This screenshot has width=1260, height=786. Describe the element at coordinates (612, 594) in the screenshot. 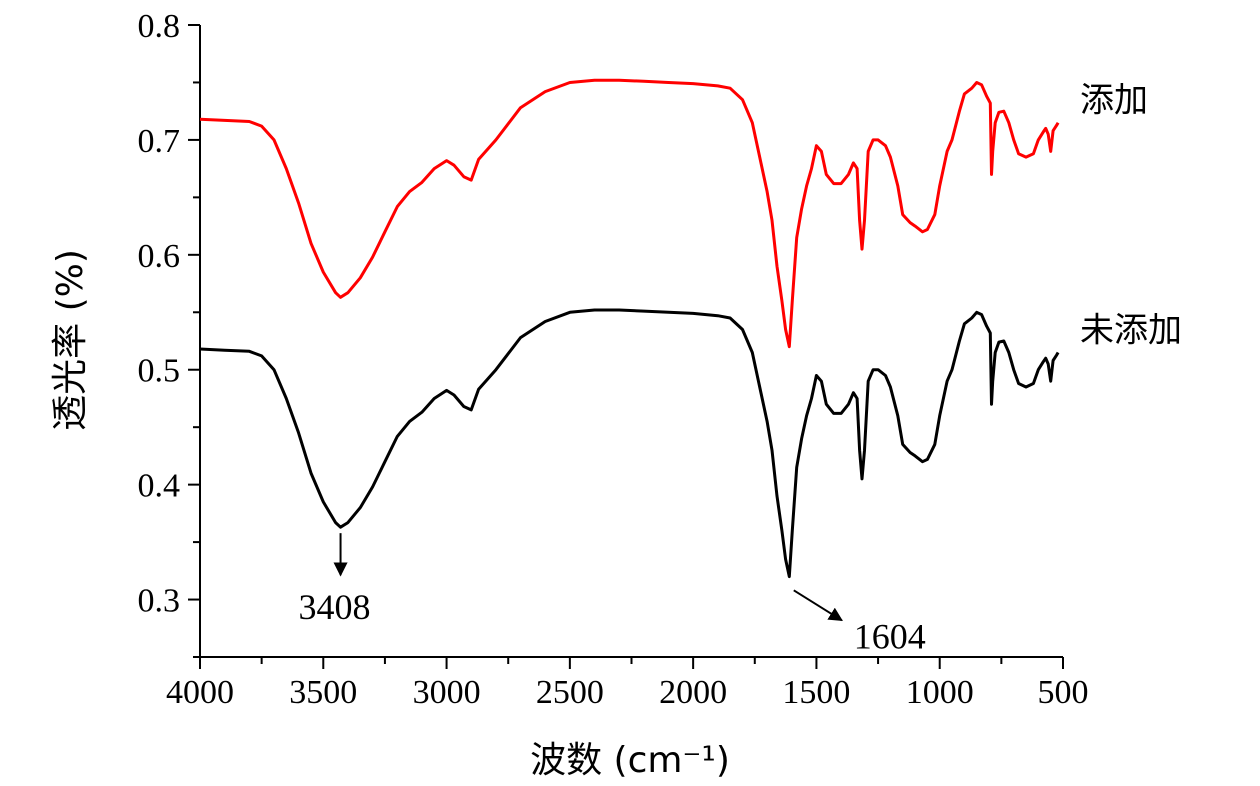

I see `annotation-layer: 3408 1604` at that location.